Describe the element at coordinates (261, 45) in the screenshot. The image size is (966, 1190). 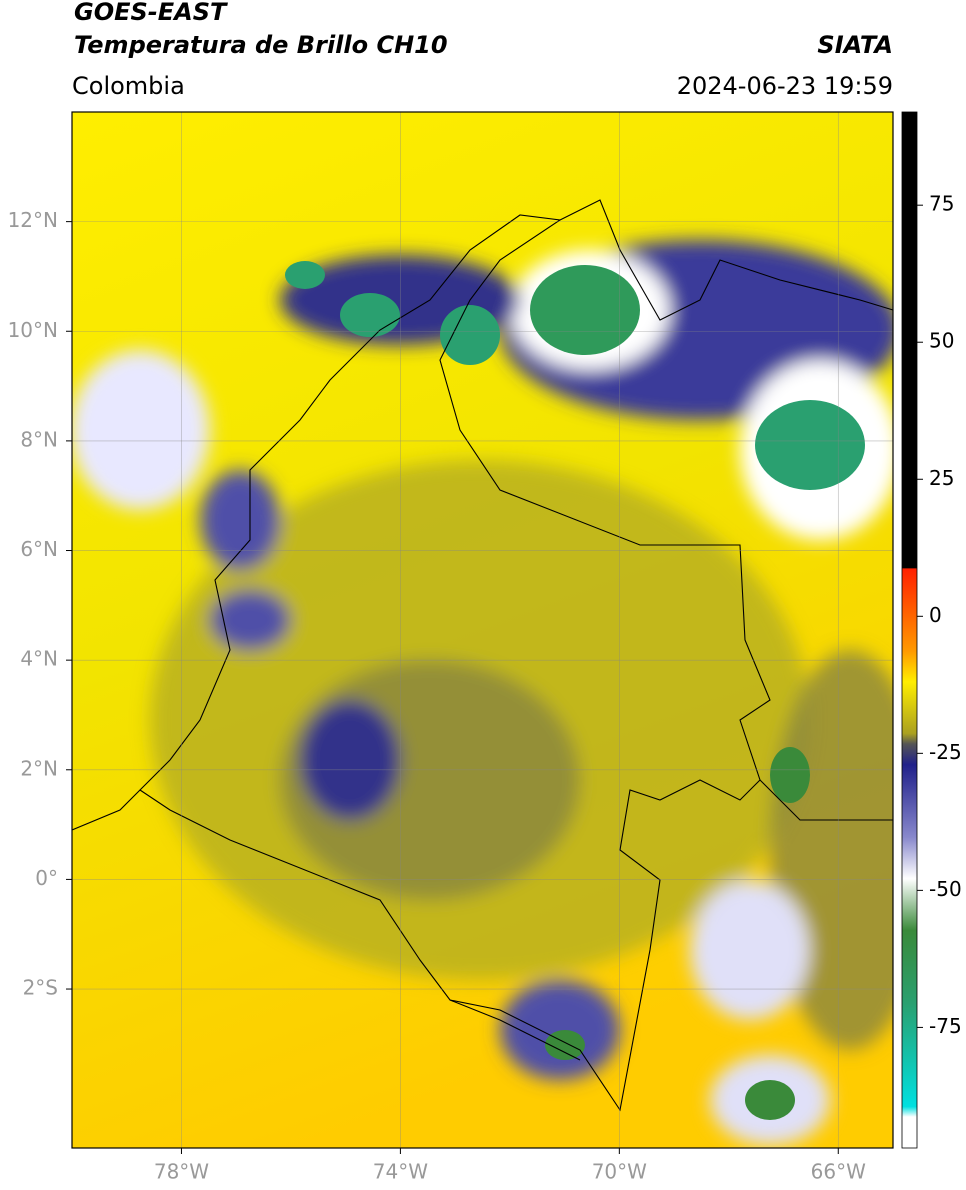
I see `subtitle: Temperatura de Brillo CH10` at that location.